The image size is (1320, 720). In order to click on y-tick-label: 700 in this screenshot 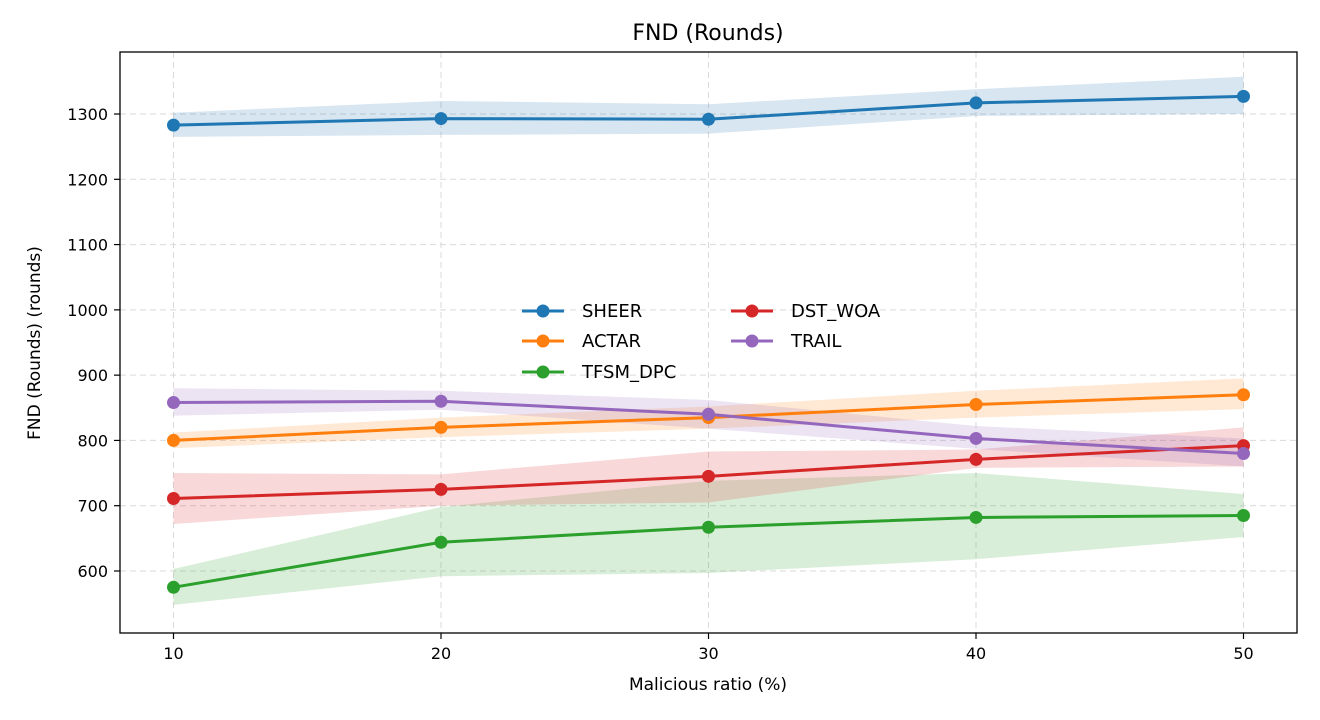, I will do `click(92, 506)`.